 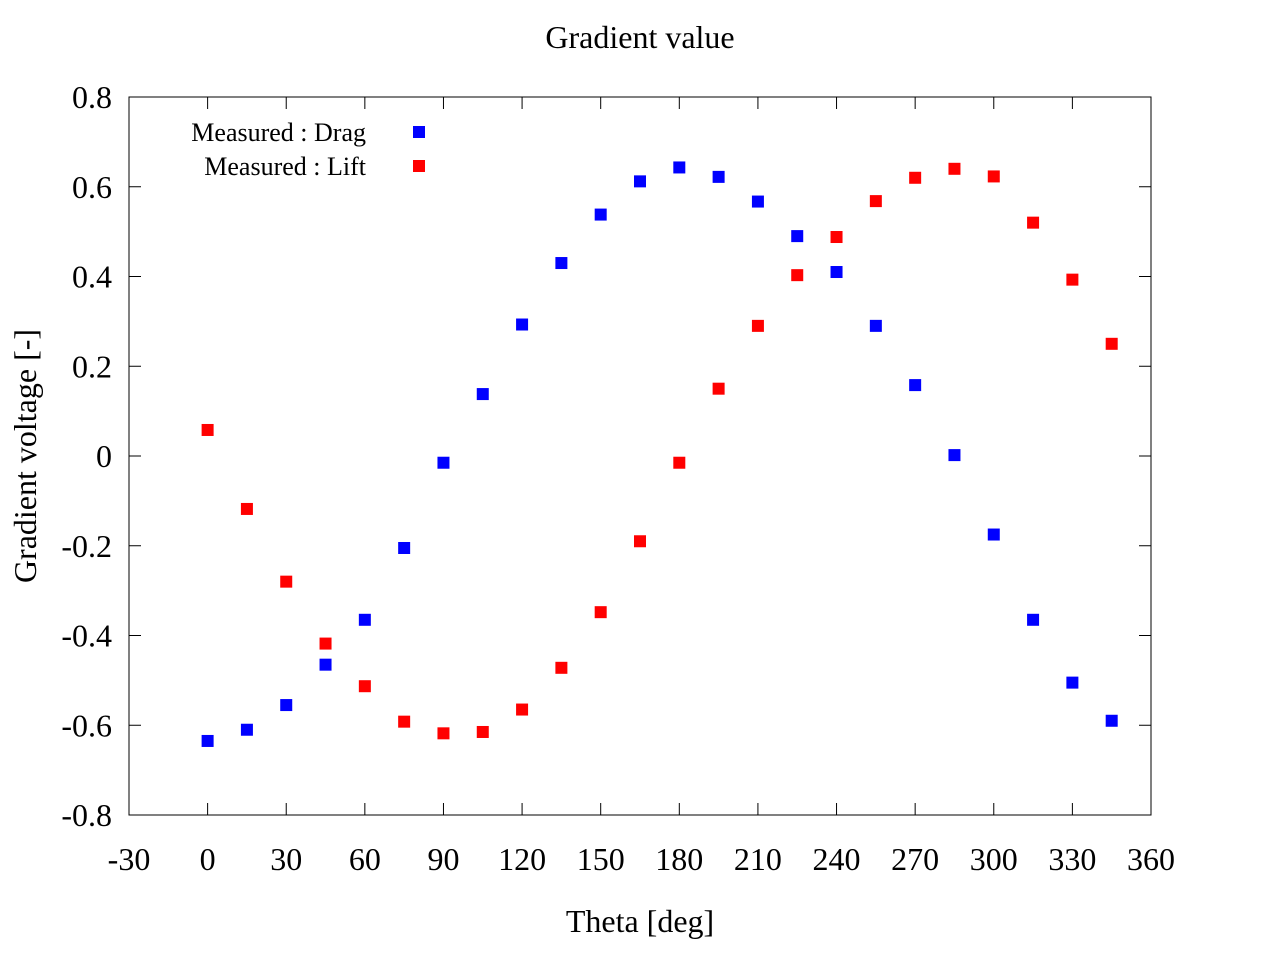 I want to click on x-tick-label: 300, so click(x=994, y=859).